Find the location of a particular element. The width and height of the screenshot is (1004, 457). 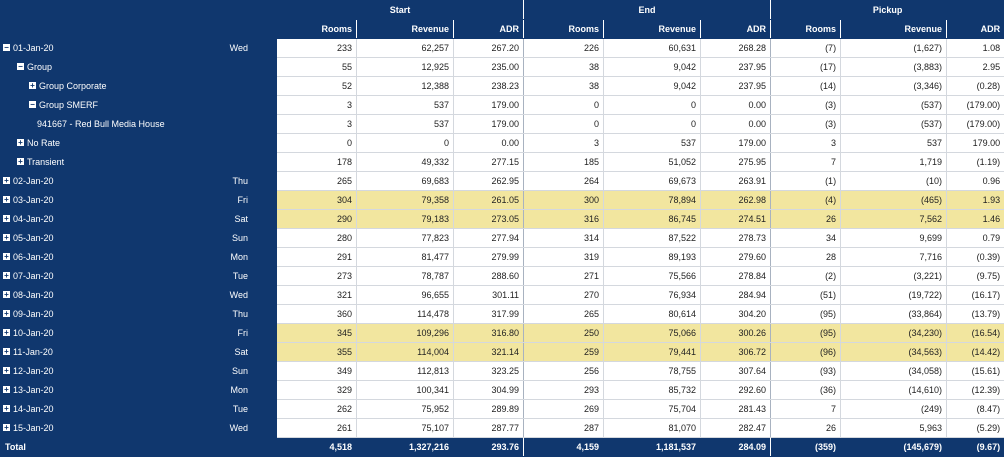

value-cell: (95) is located at coordinates (806, 333).